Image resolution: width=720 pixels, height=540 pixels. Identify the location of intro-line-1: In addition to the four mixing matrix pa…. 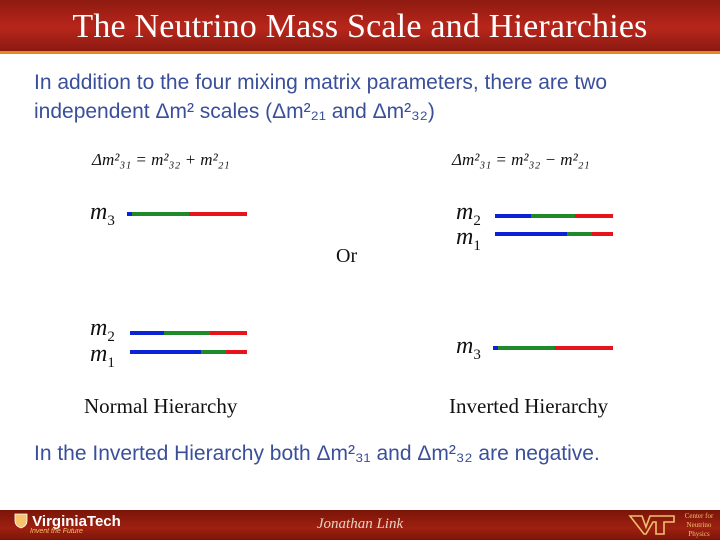
(321, 82).